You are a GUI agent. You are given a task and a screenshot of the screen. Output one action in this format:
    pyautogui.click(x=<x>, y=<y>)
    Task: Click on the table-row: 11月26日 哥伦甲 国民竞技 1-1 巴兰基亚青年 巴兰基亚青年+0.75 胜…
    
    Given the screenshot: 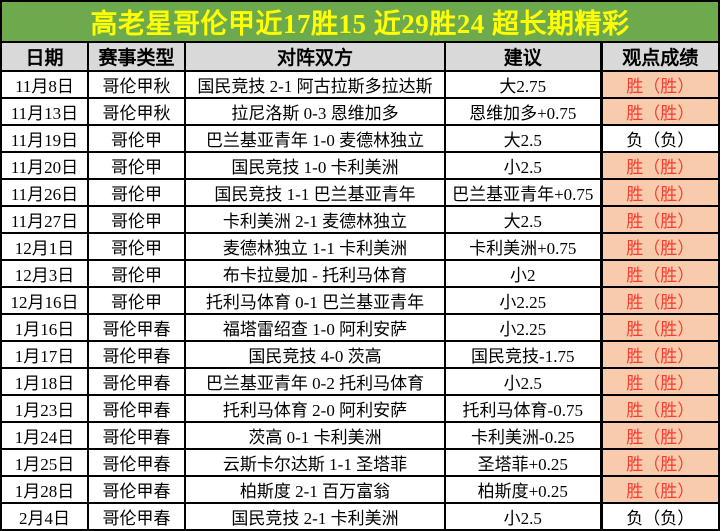 What is the action you would take?
    pyautogui.click(x=360, y=192)
    